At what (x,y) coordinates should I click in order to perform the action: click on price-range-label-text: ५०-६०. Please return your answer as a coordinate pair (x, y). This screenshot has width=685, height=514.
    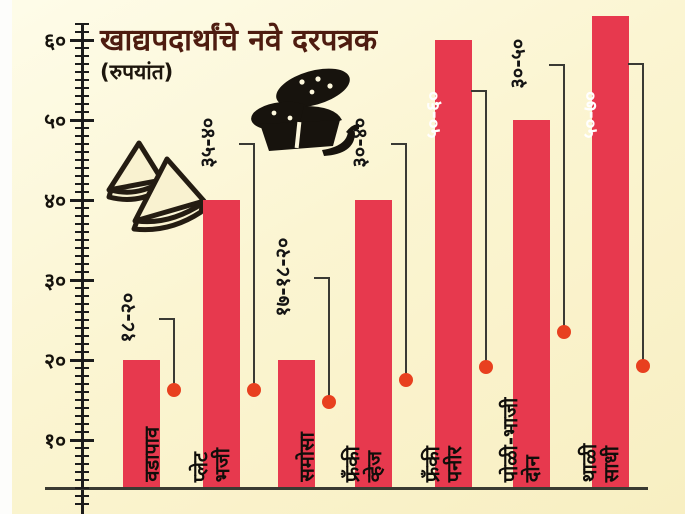
    Looking at the image, I should click on (433, 115).